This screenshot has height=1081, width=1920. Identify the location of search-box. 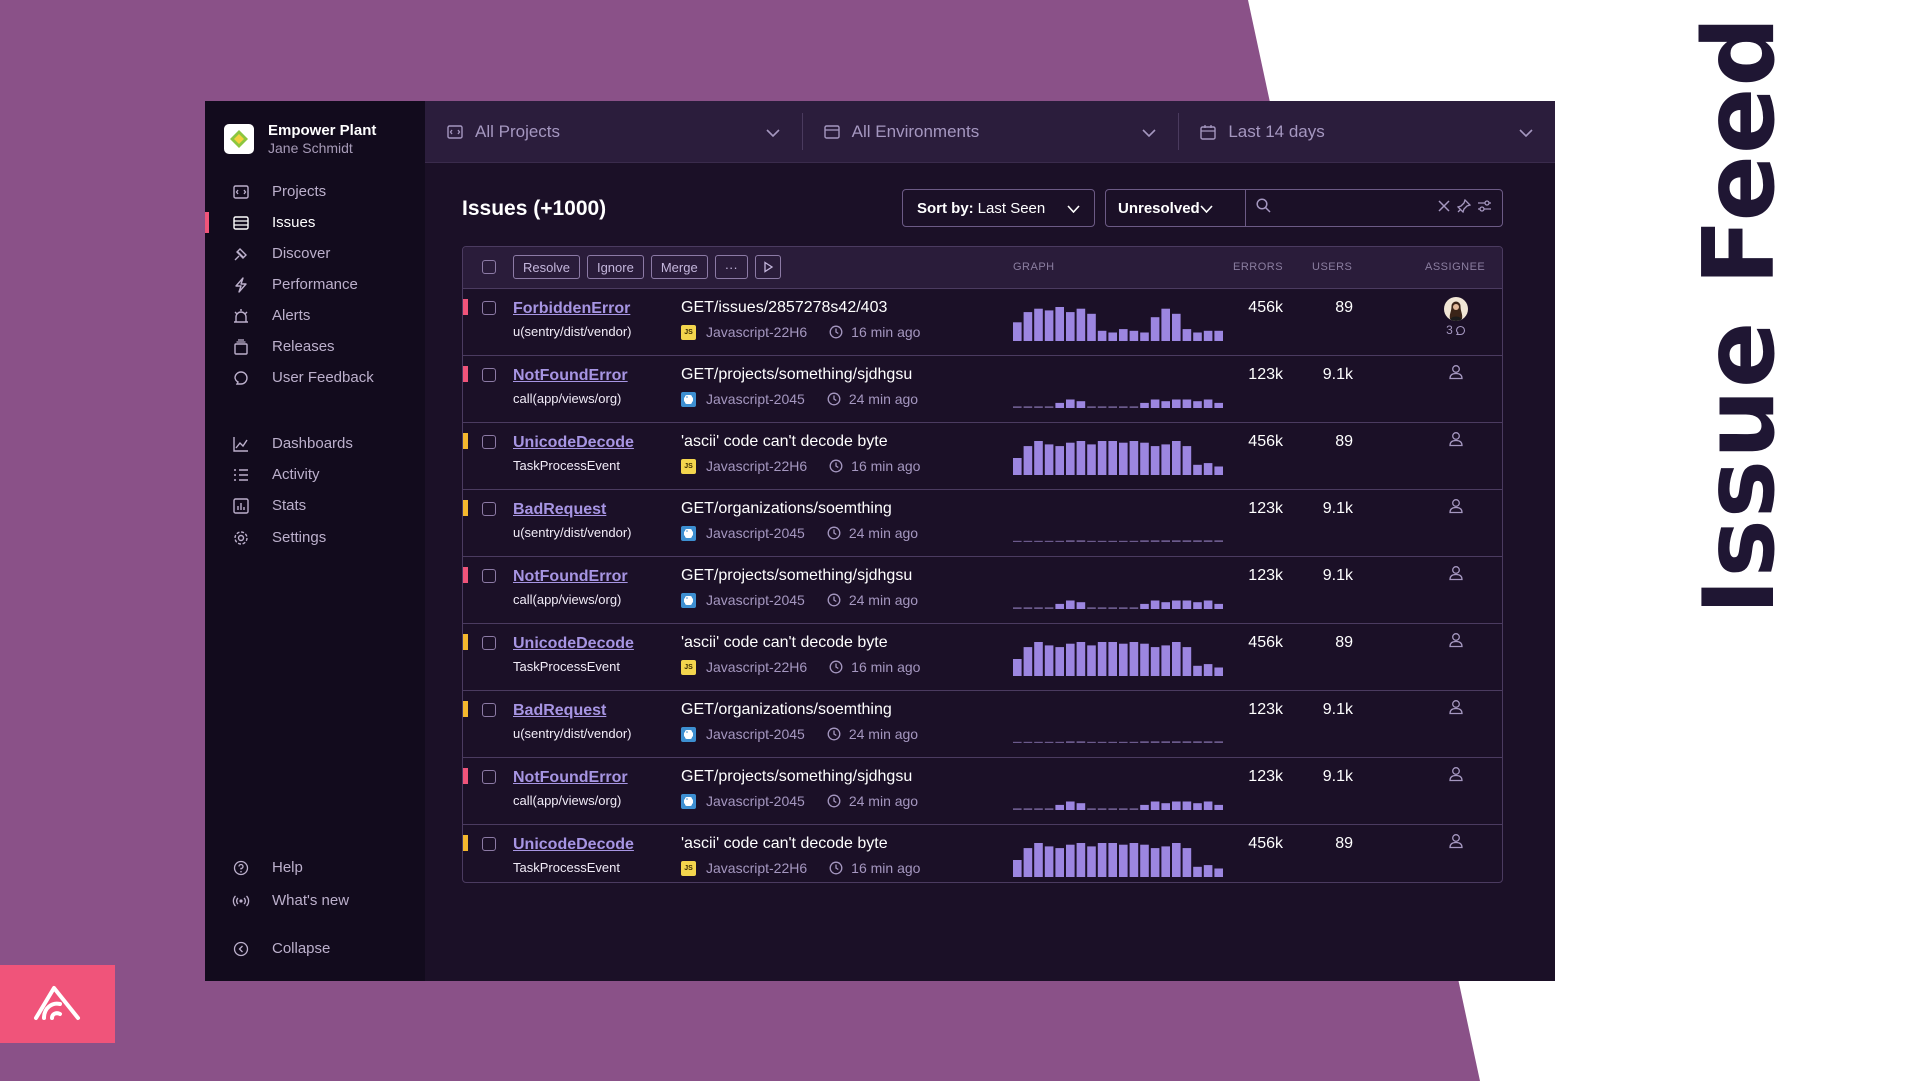
(1374, 208).